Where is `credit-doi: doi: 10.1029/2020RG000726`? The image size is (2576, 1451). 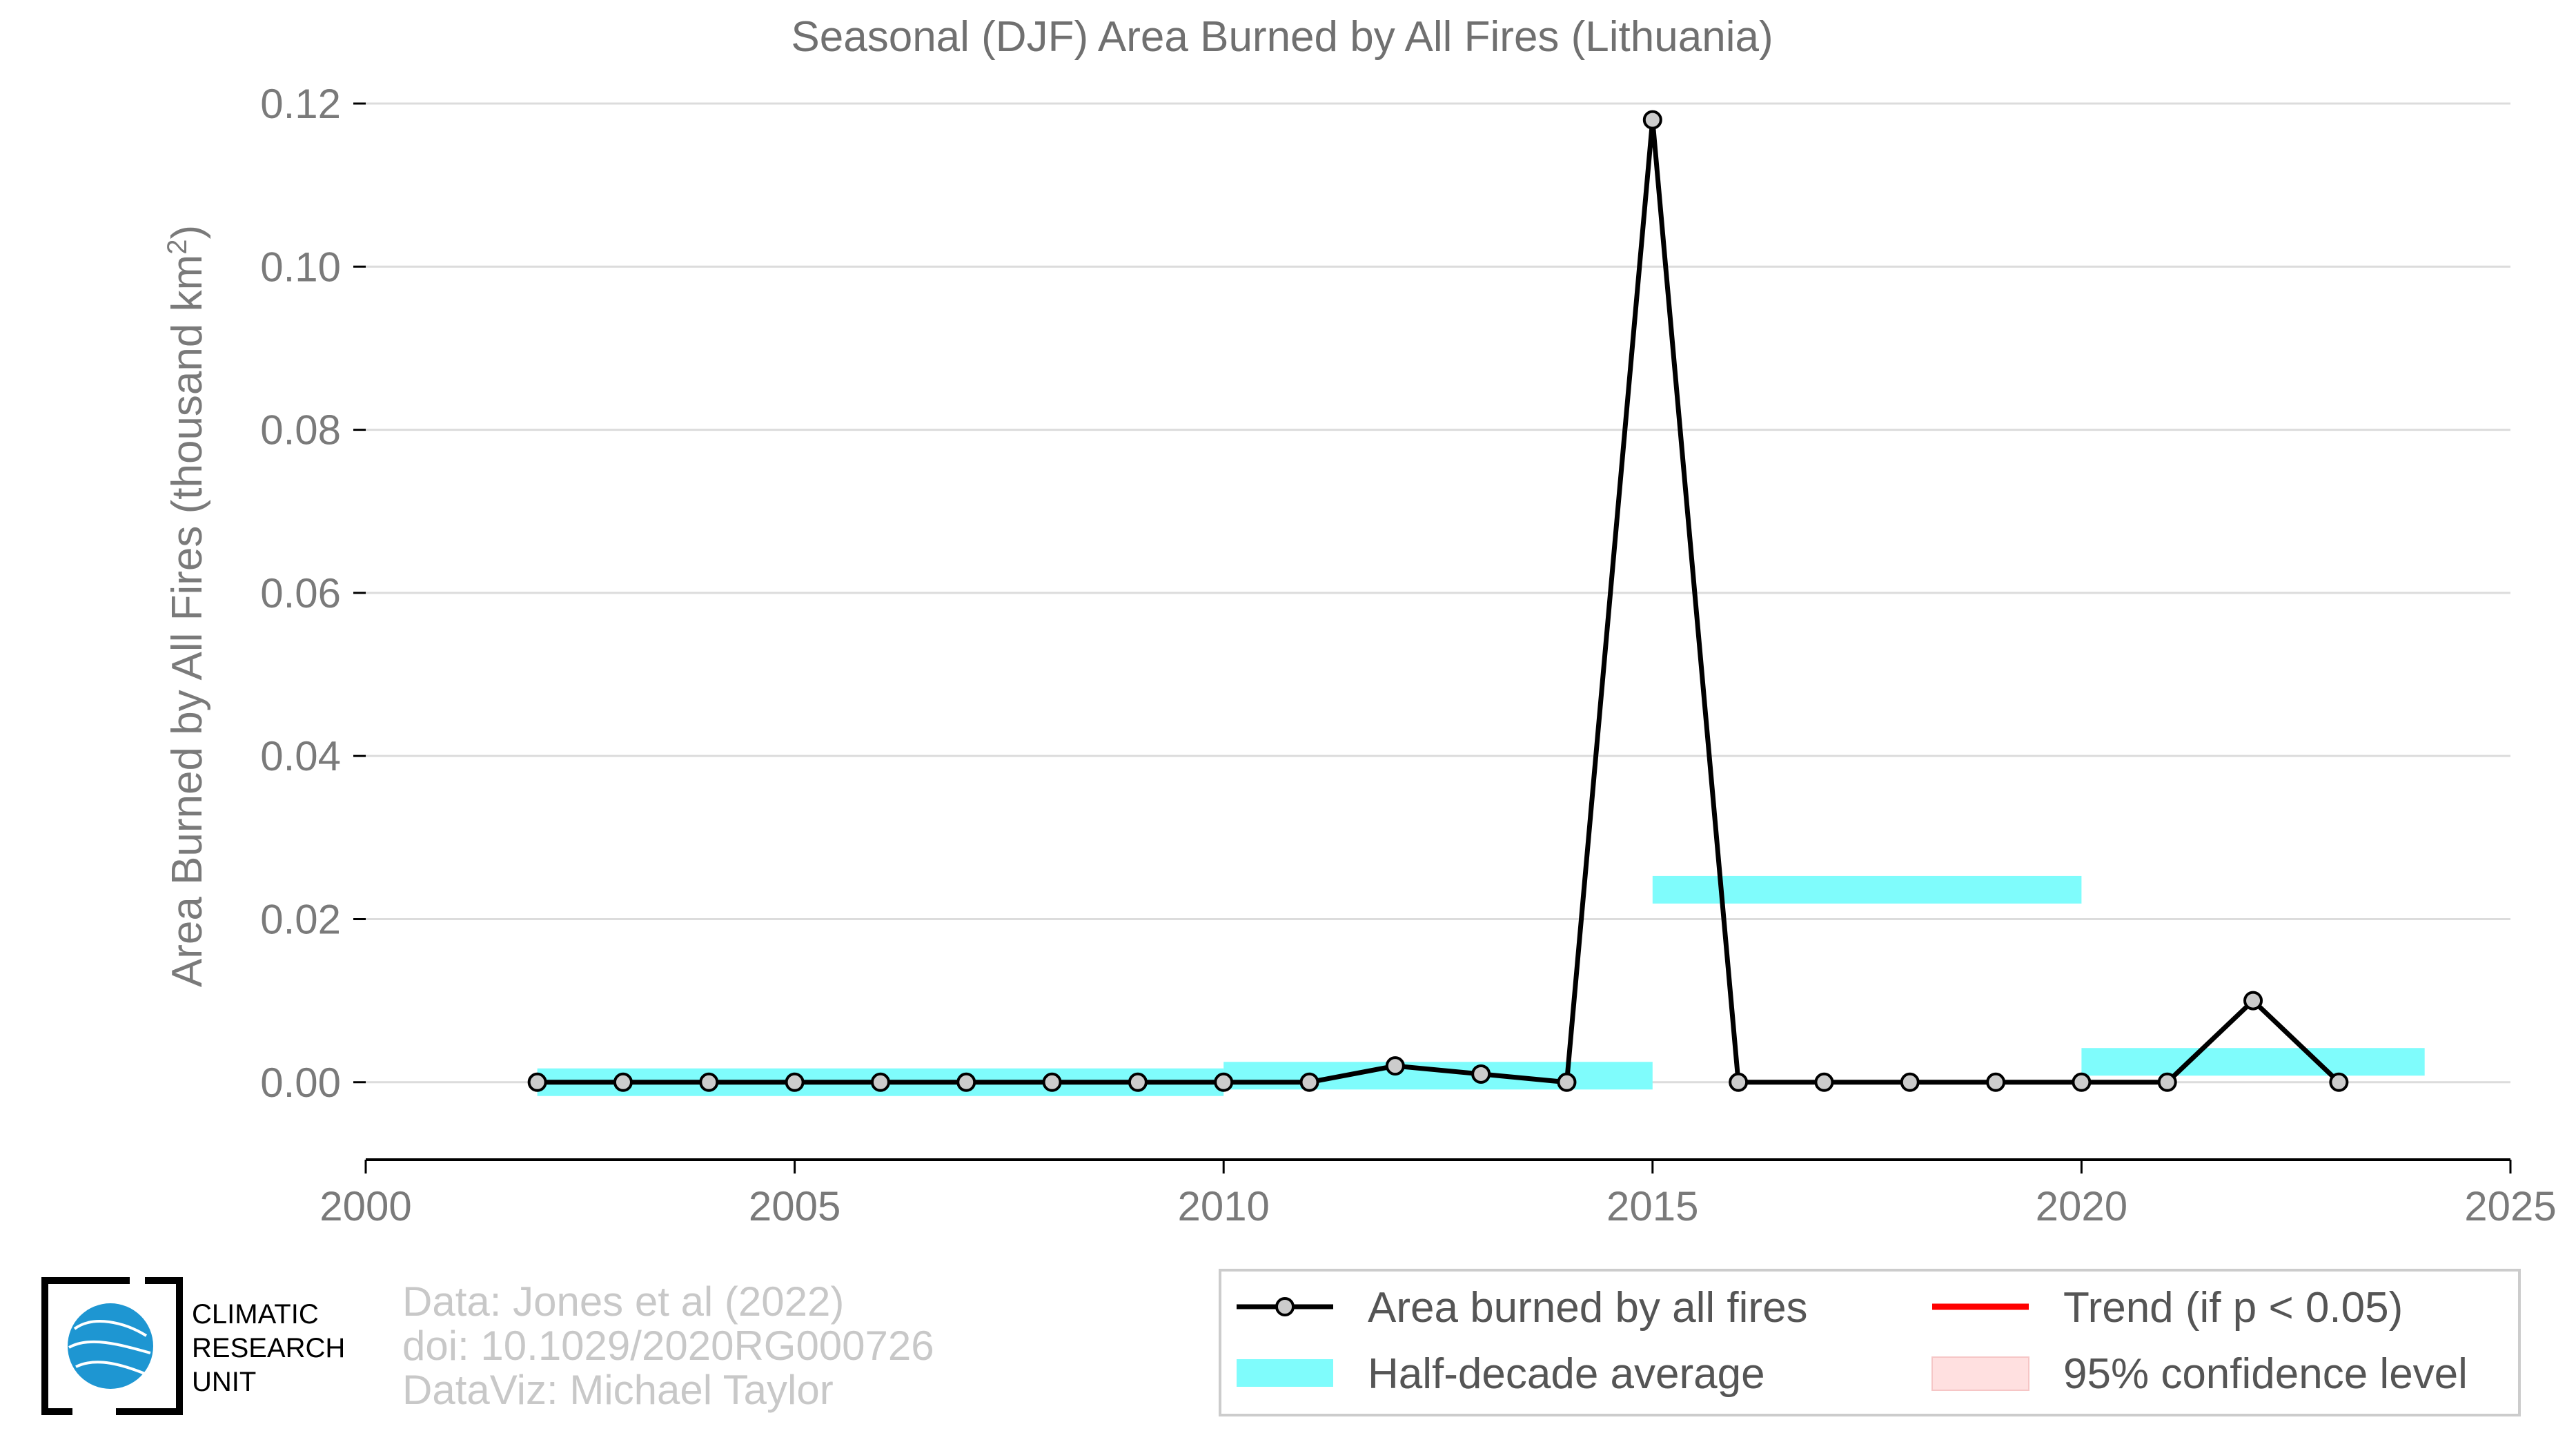 credit-doi: doi: 10.1029/2020RG000726 is located at coordinates (668, 1346).